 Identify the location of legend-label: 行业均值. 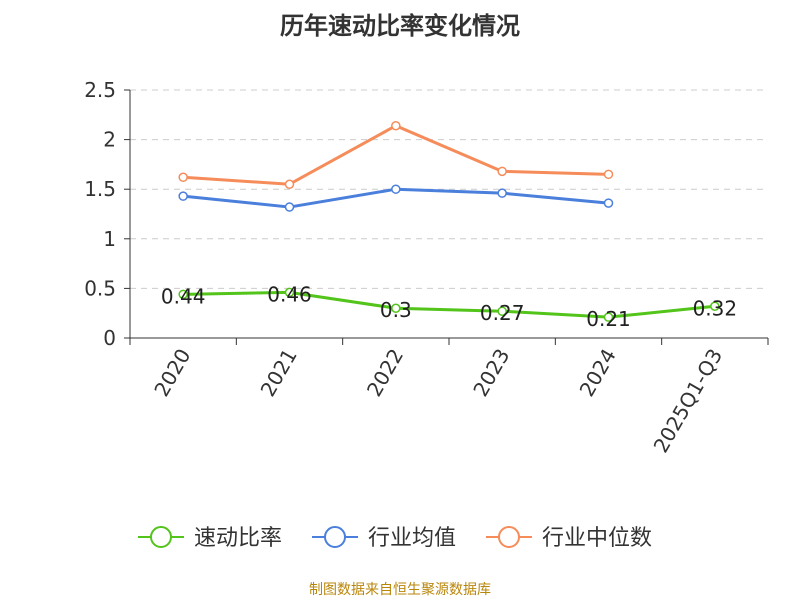
(412, 538).